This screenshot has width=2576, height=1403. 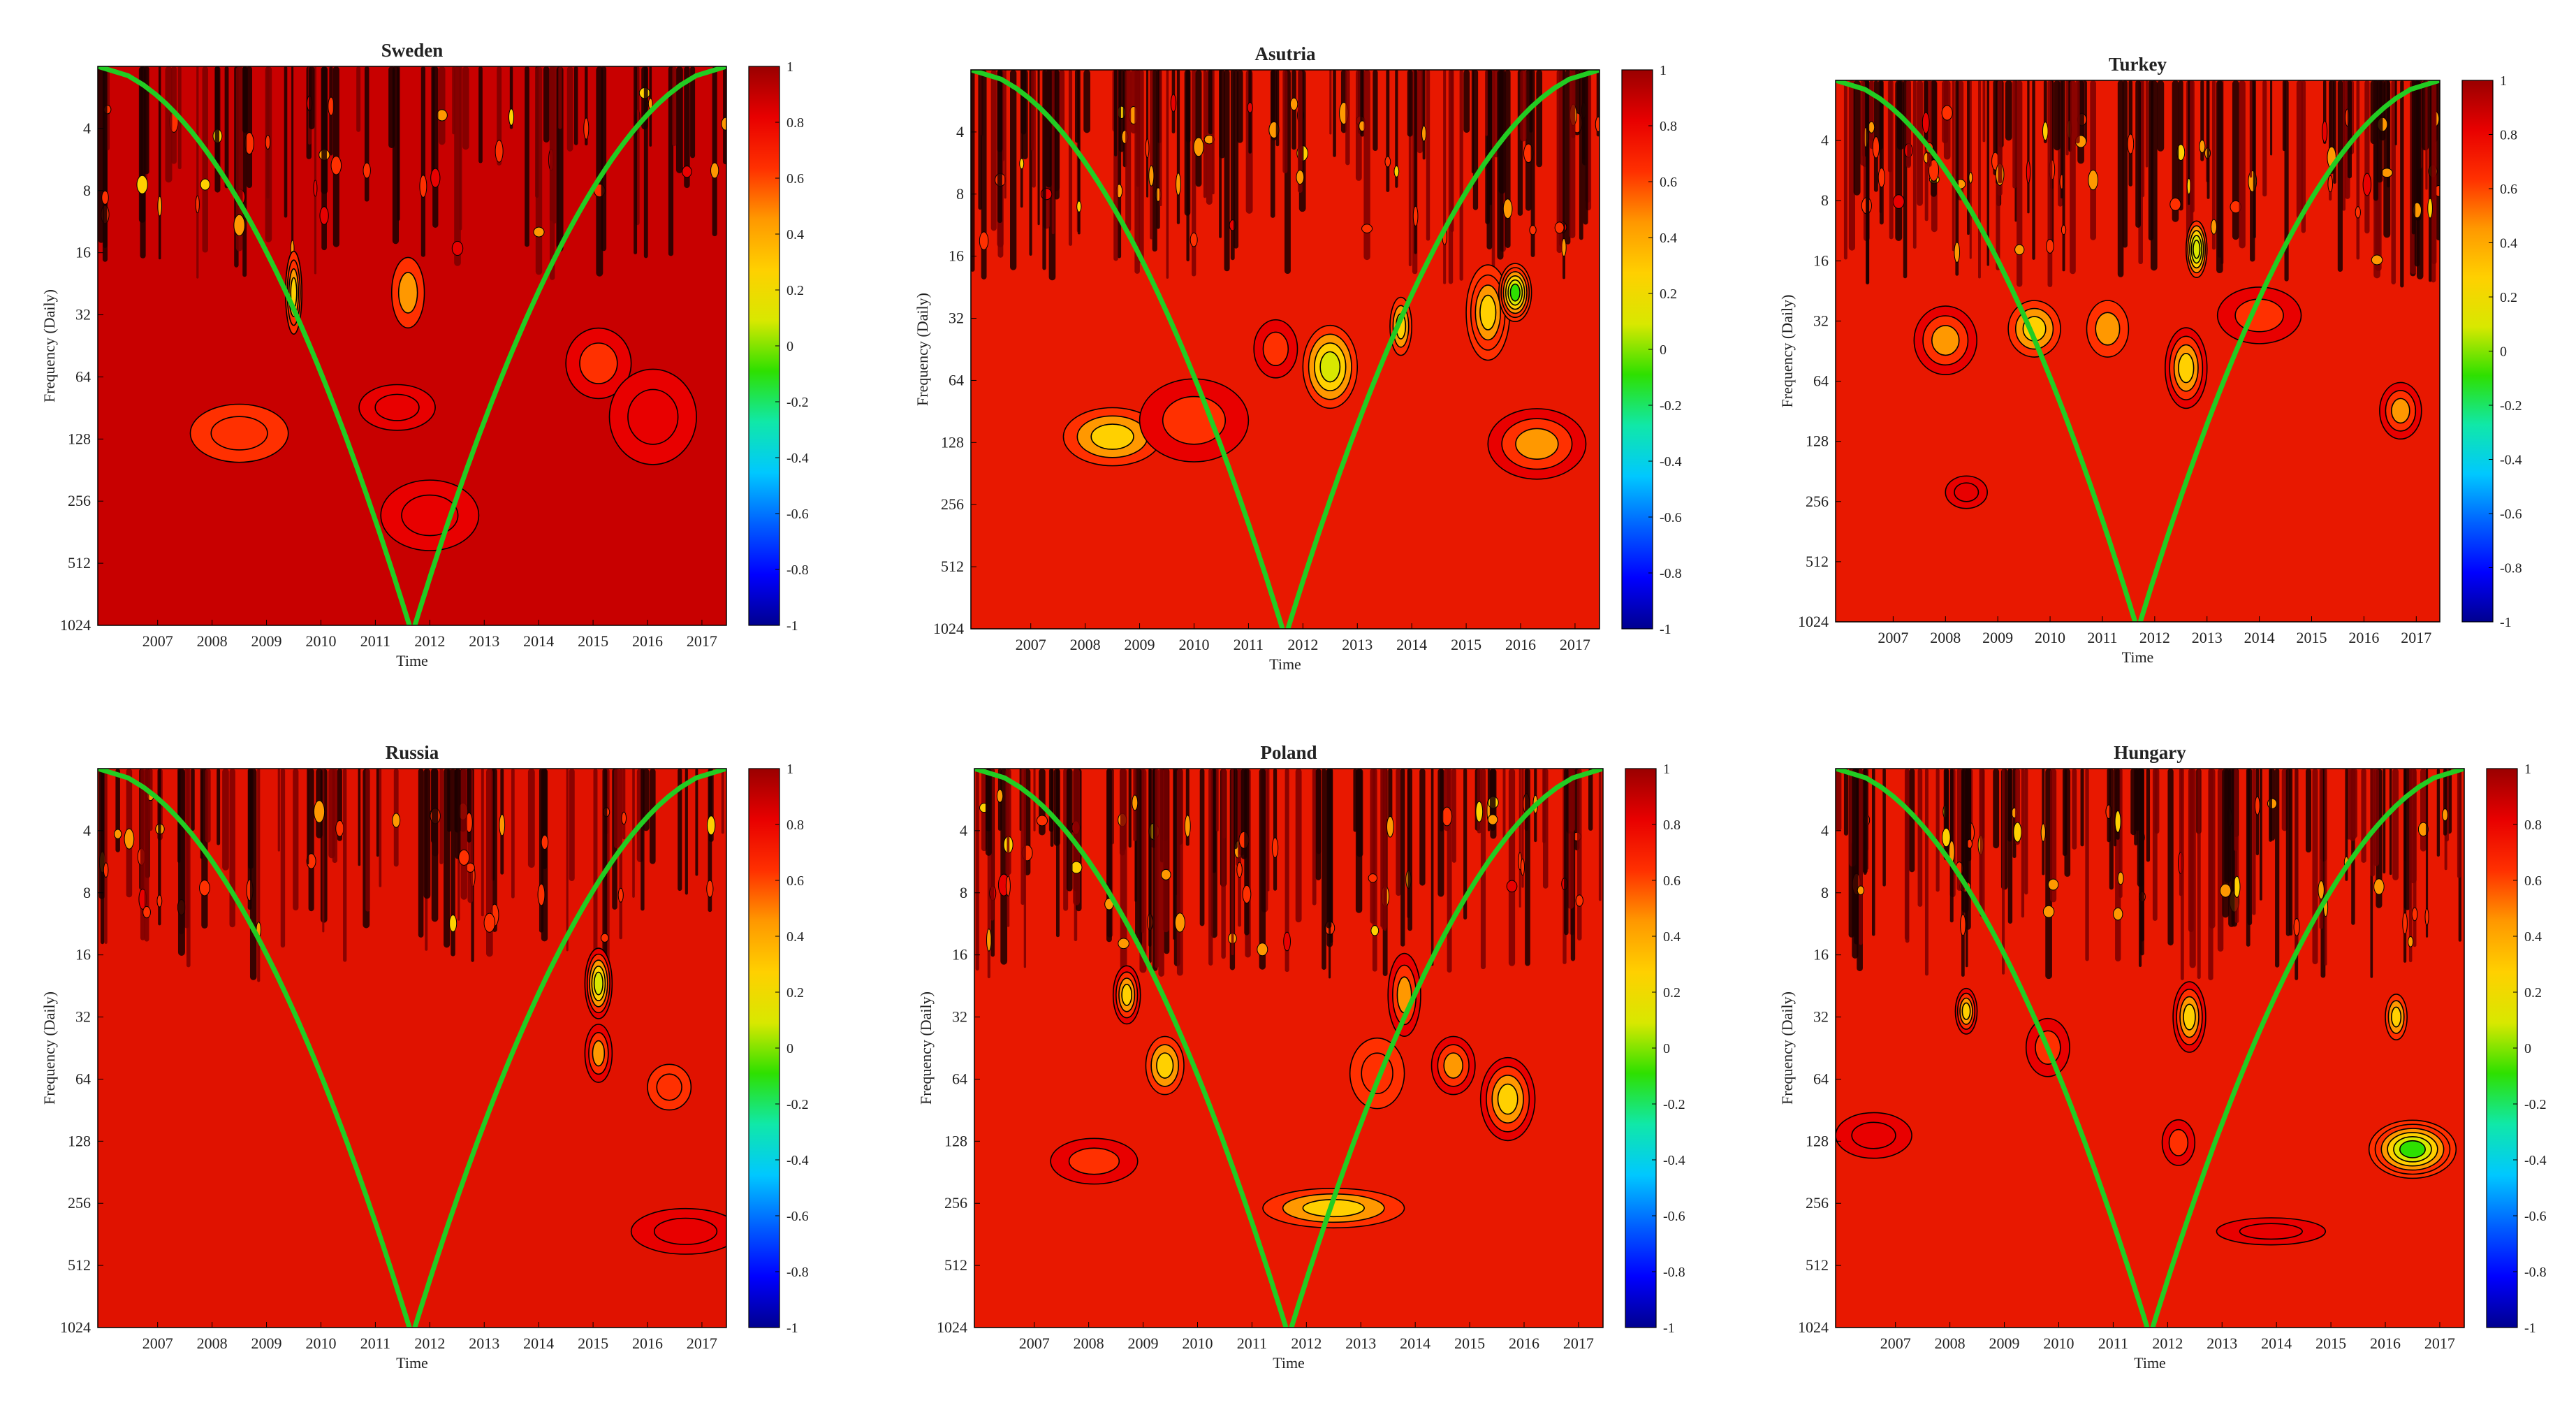 I want to click on plot-background, so click(x=412, y=1048).